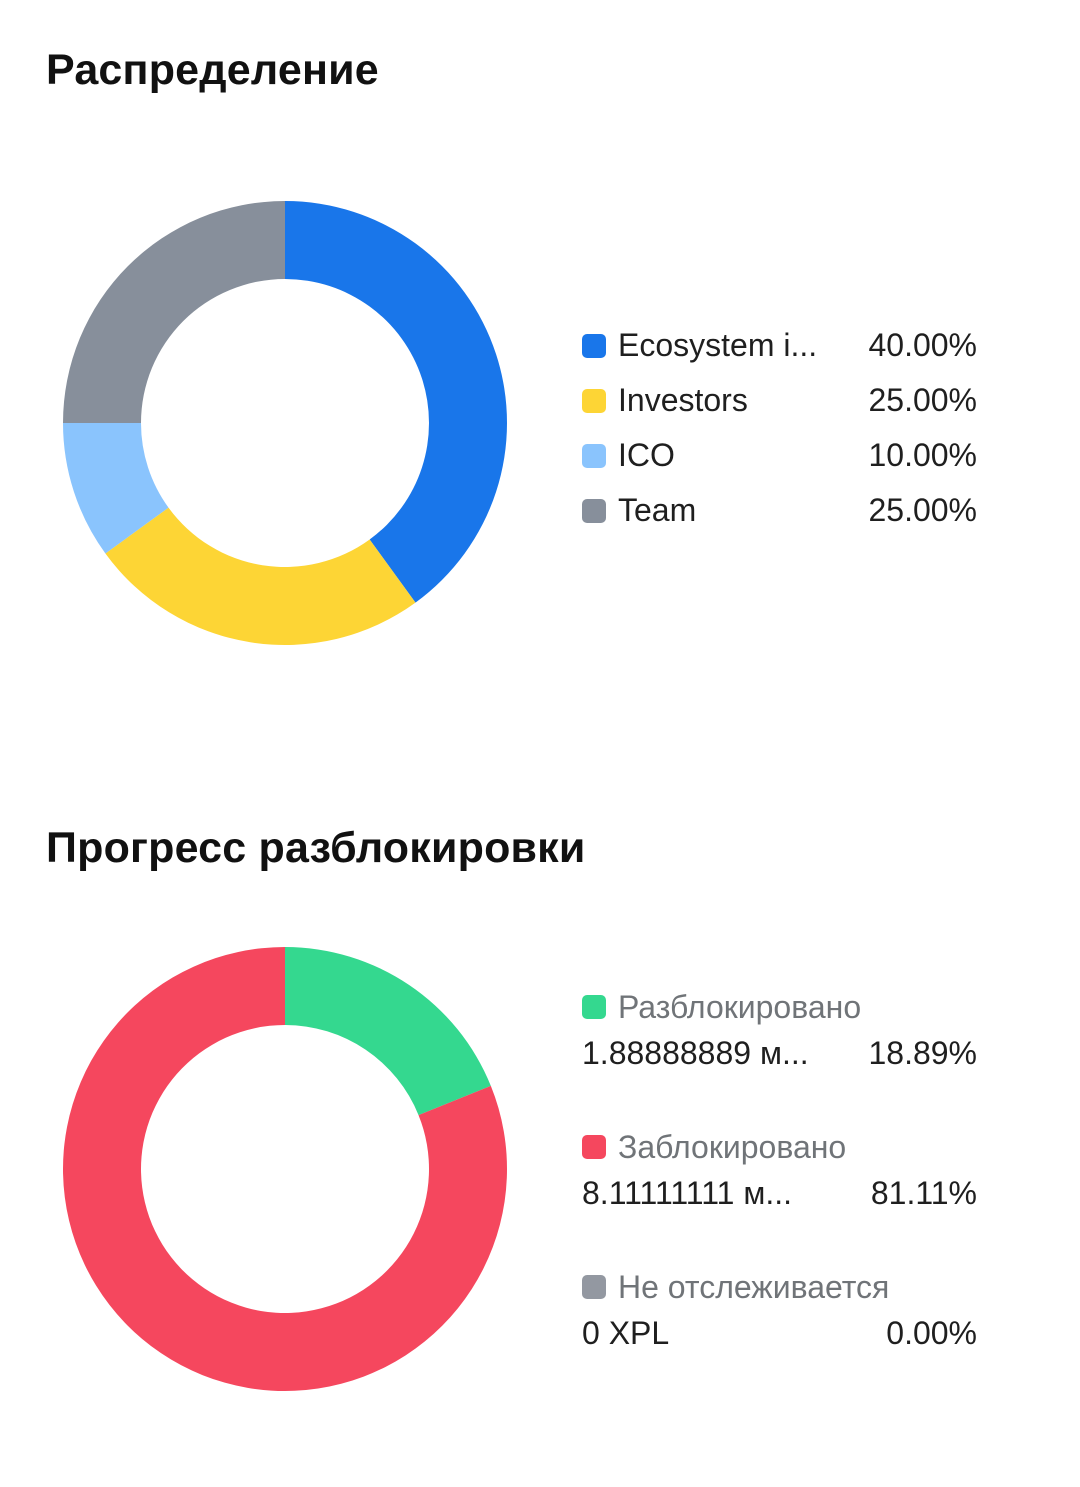  I want to click on legend-swatch-untracked, so click(594, 1287).